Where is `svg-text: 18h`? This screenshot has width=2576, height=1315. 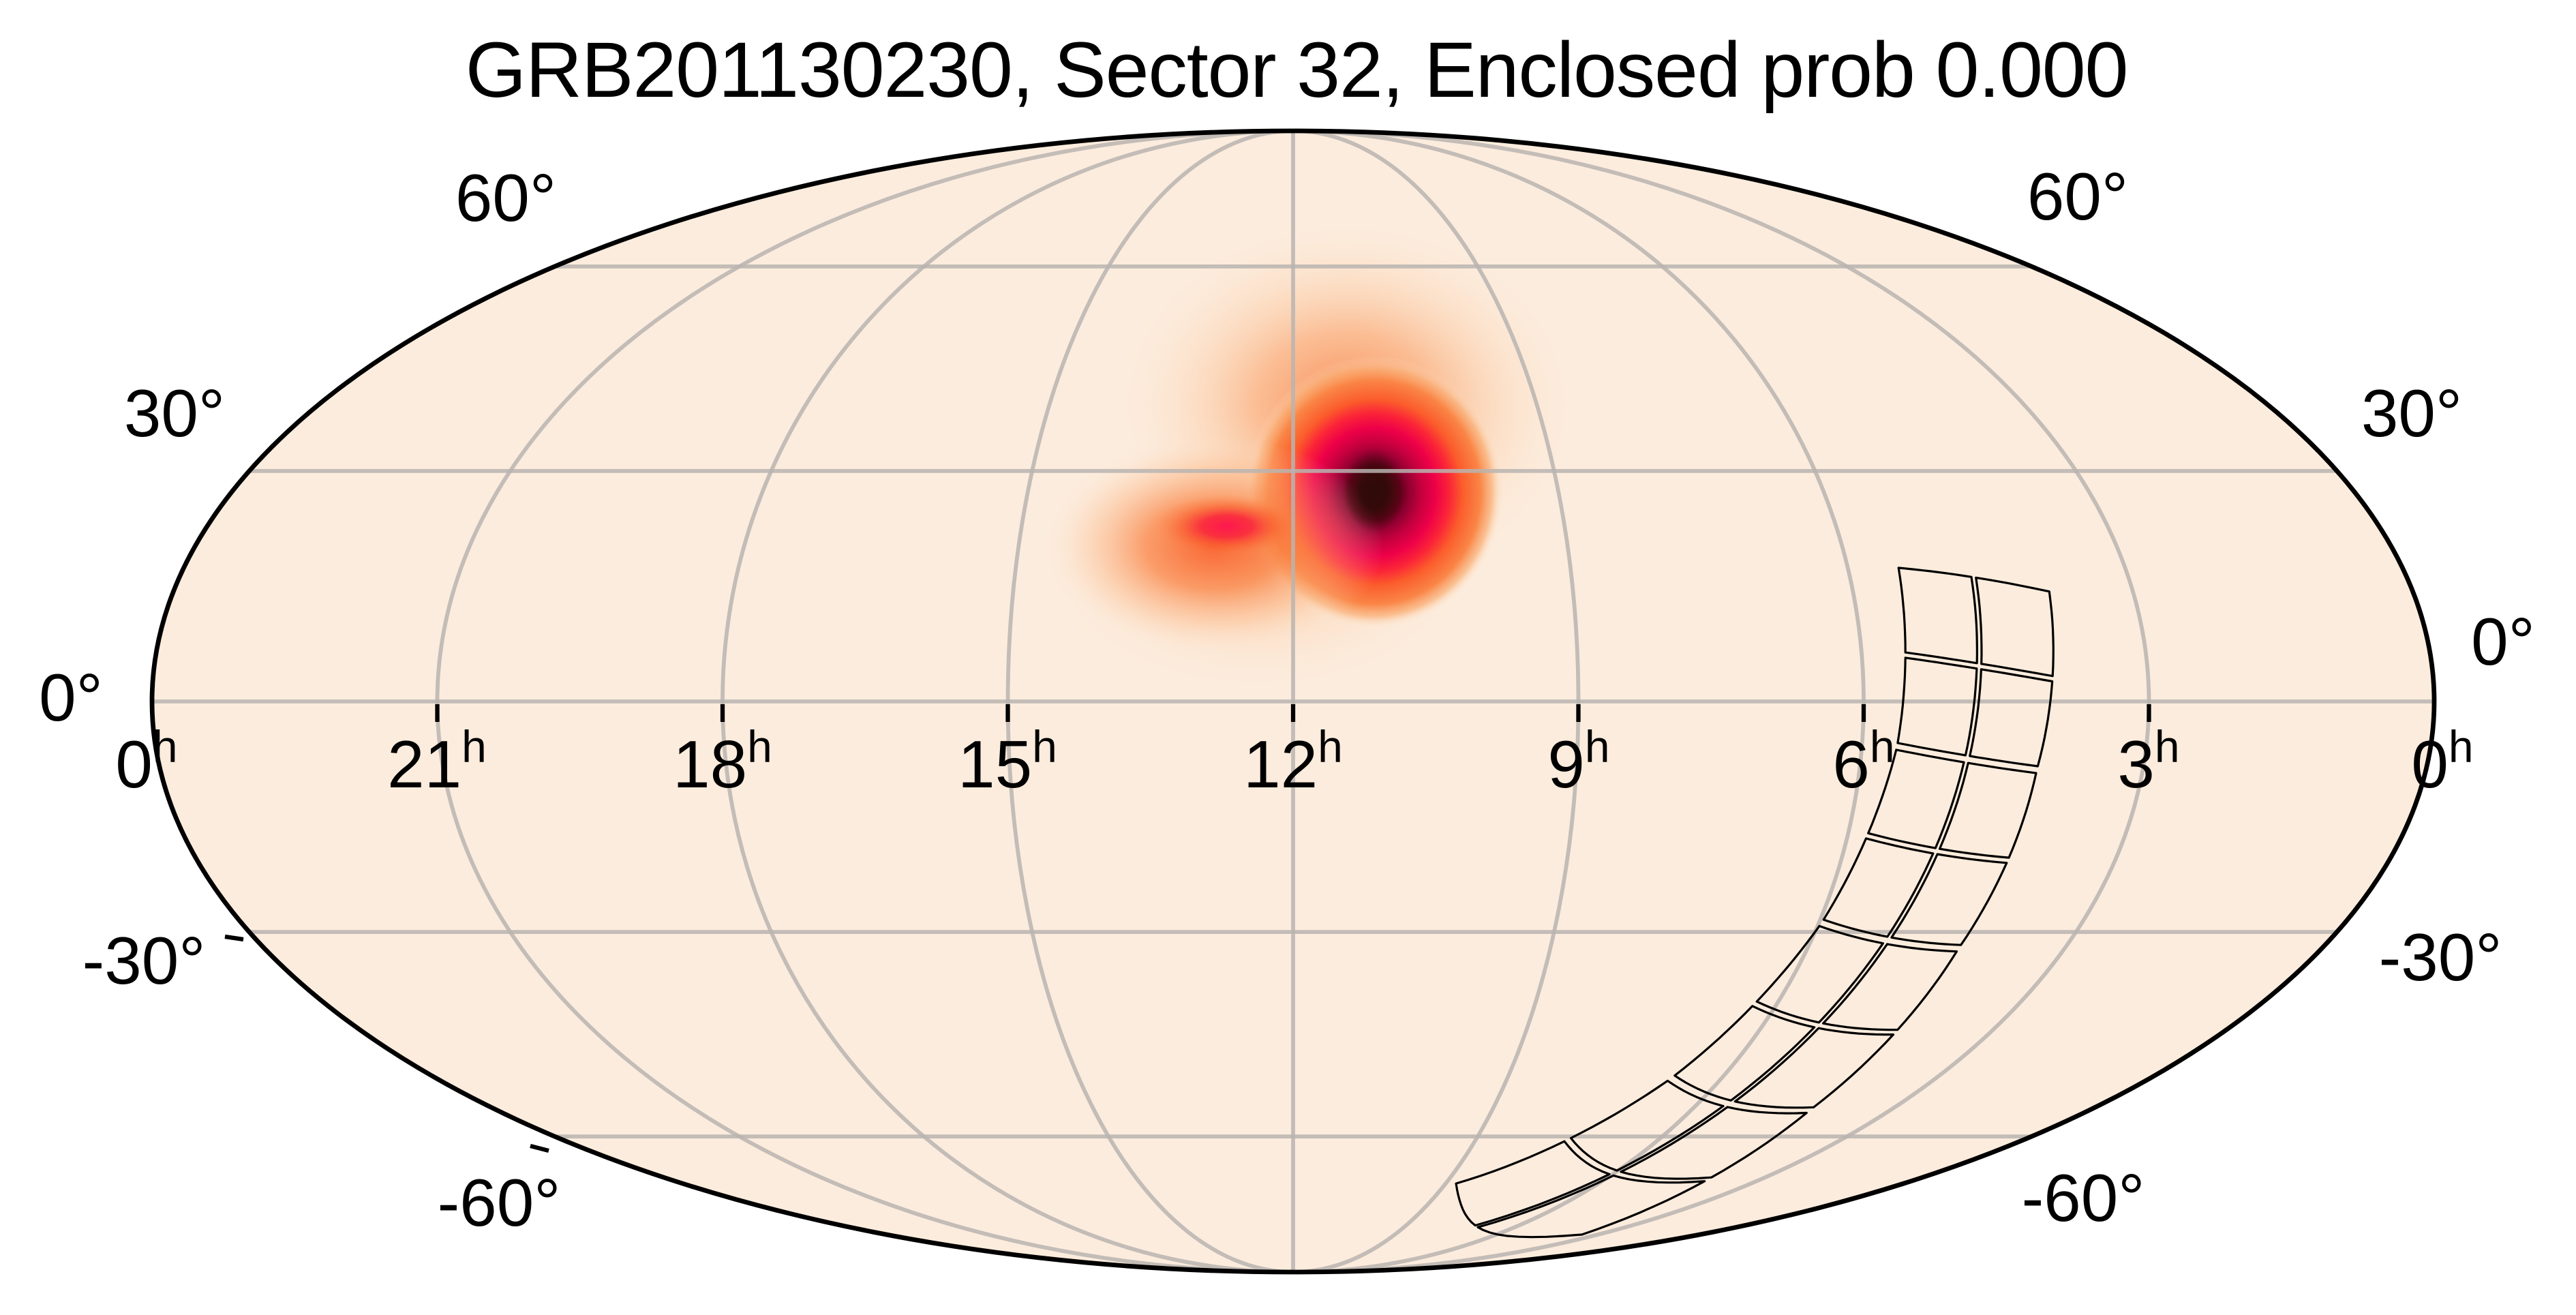 svg-text: 18h is located at coordinates (723, 761).